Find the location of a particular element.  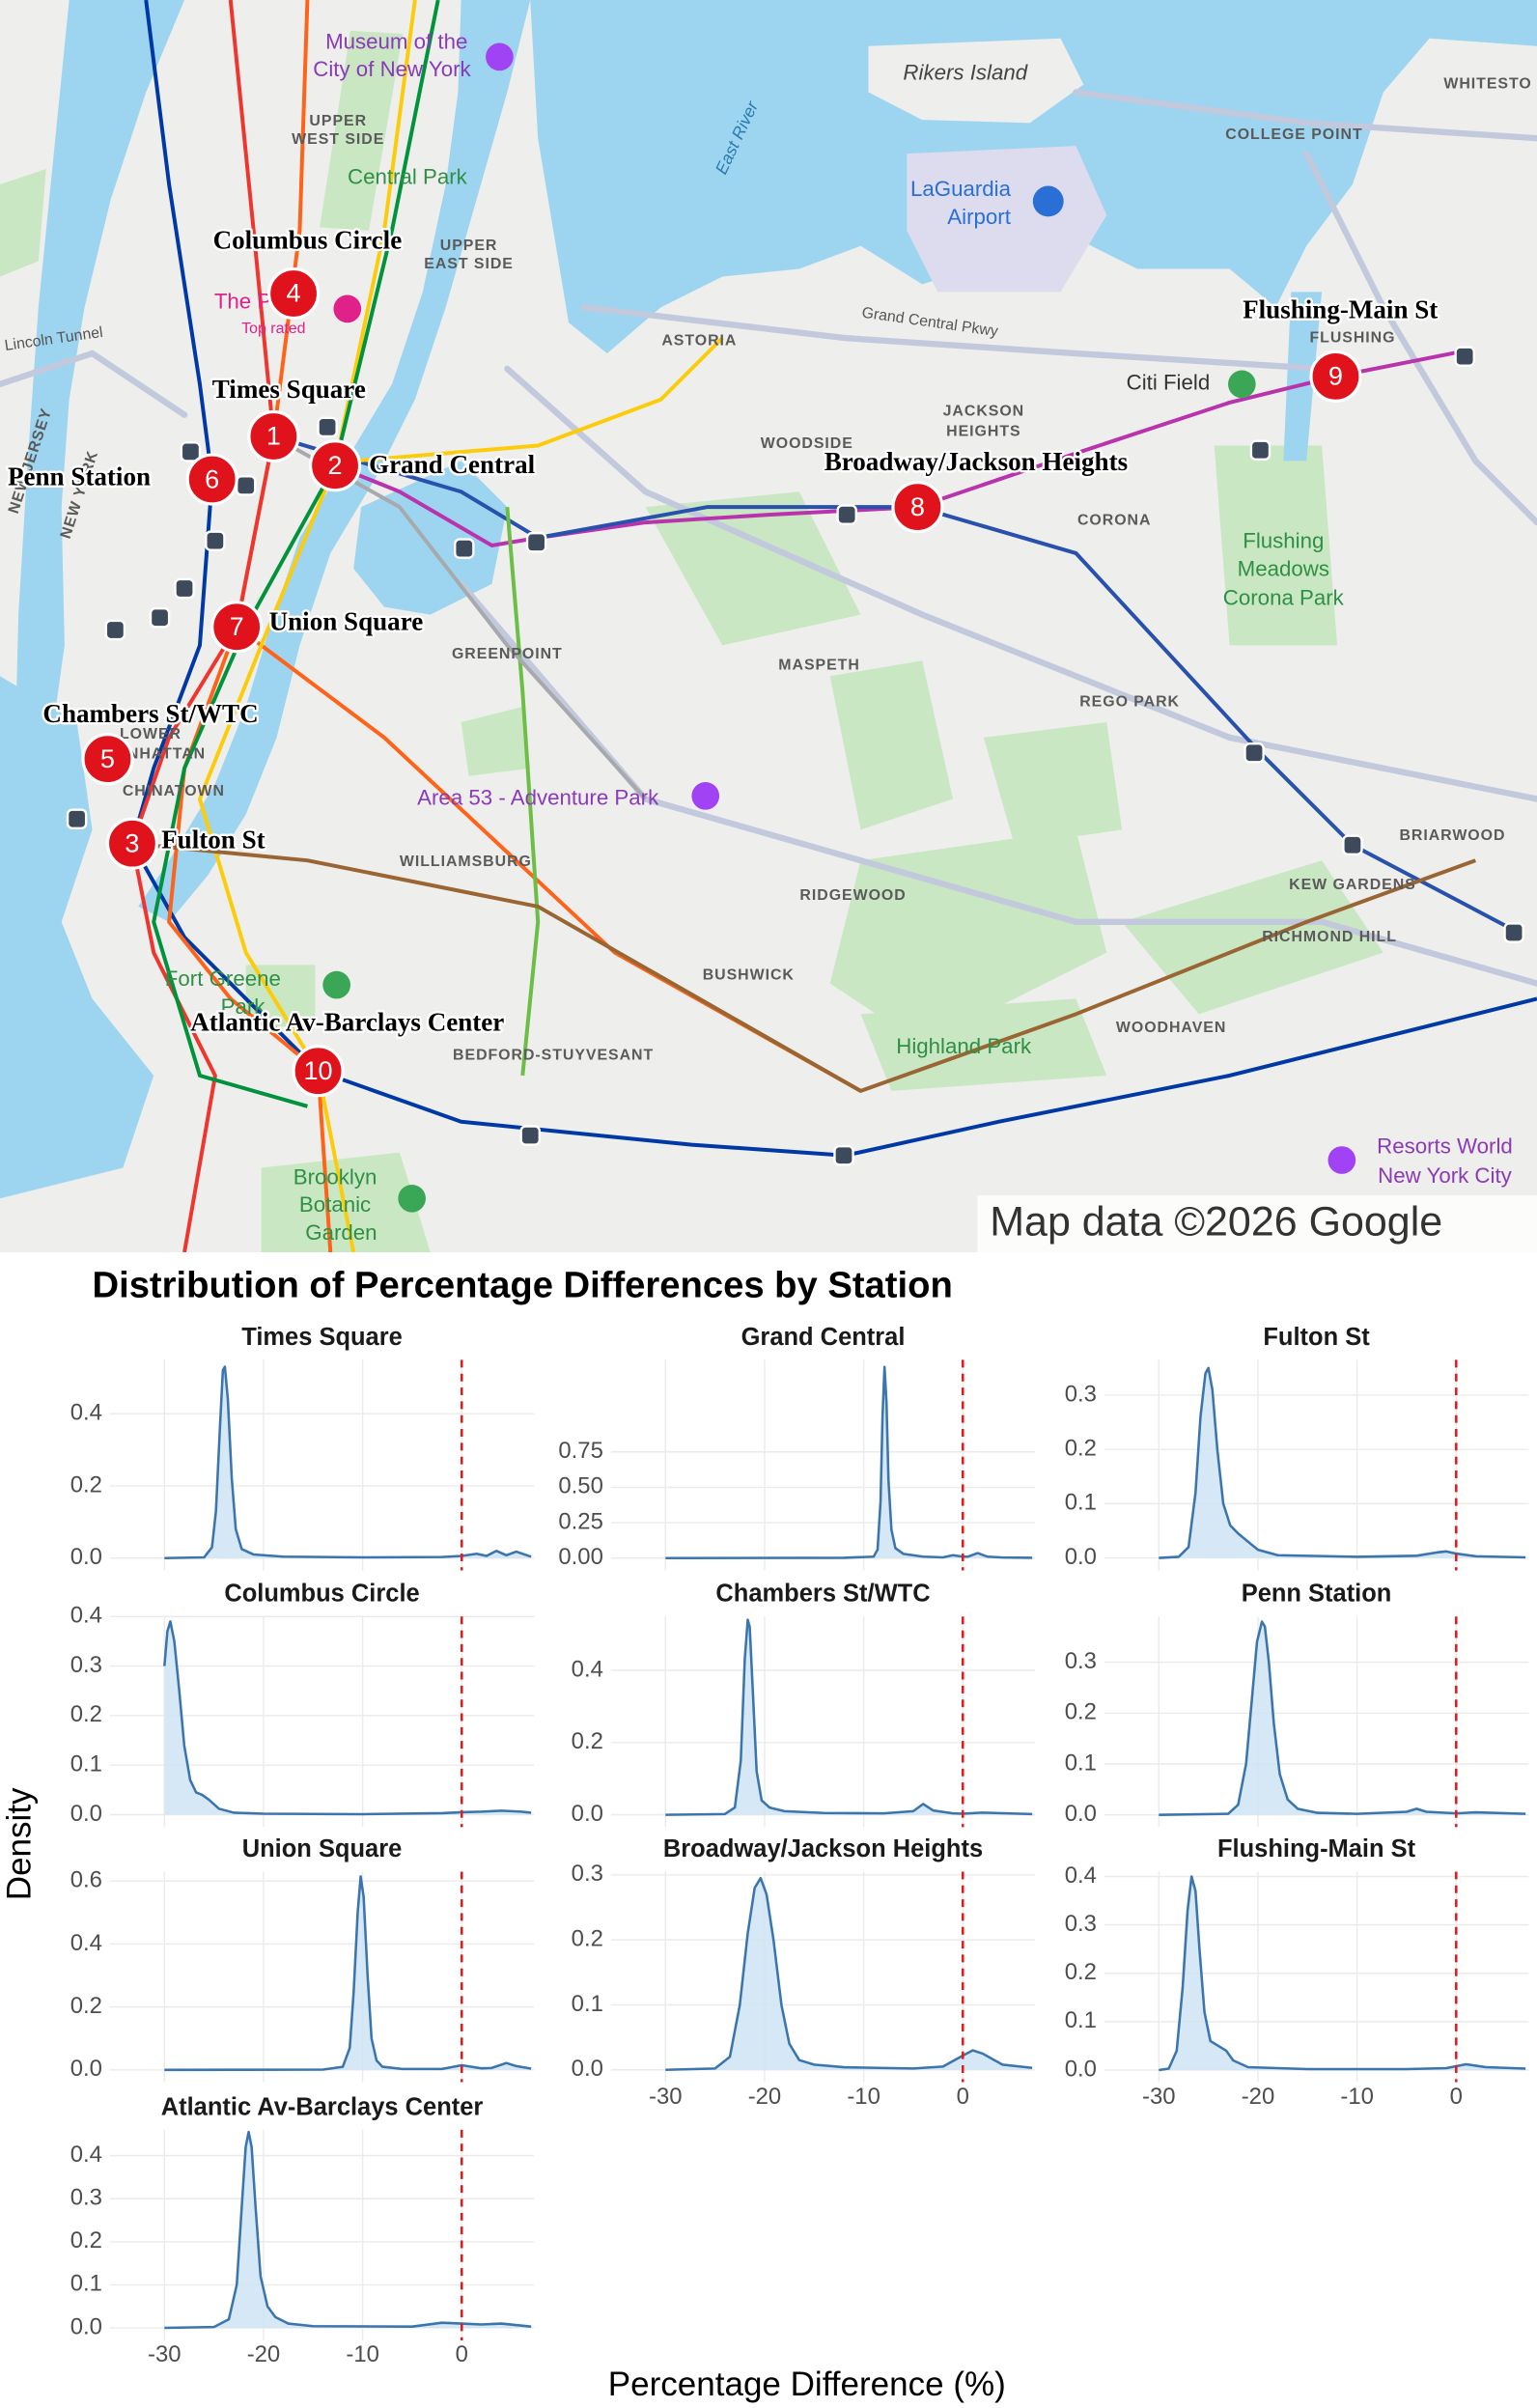

place-label: JACKSON is located at coordinates (983, 412).